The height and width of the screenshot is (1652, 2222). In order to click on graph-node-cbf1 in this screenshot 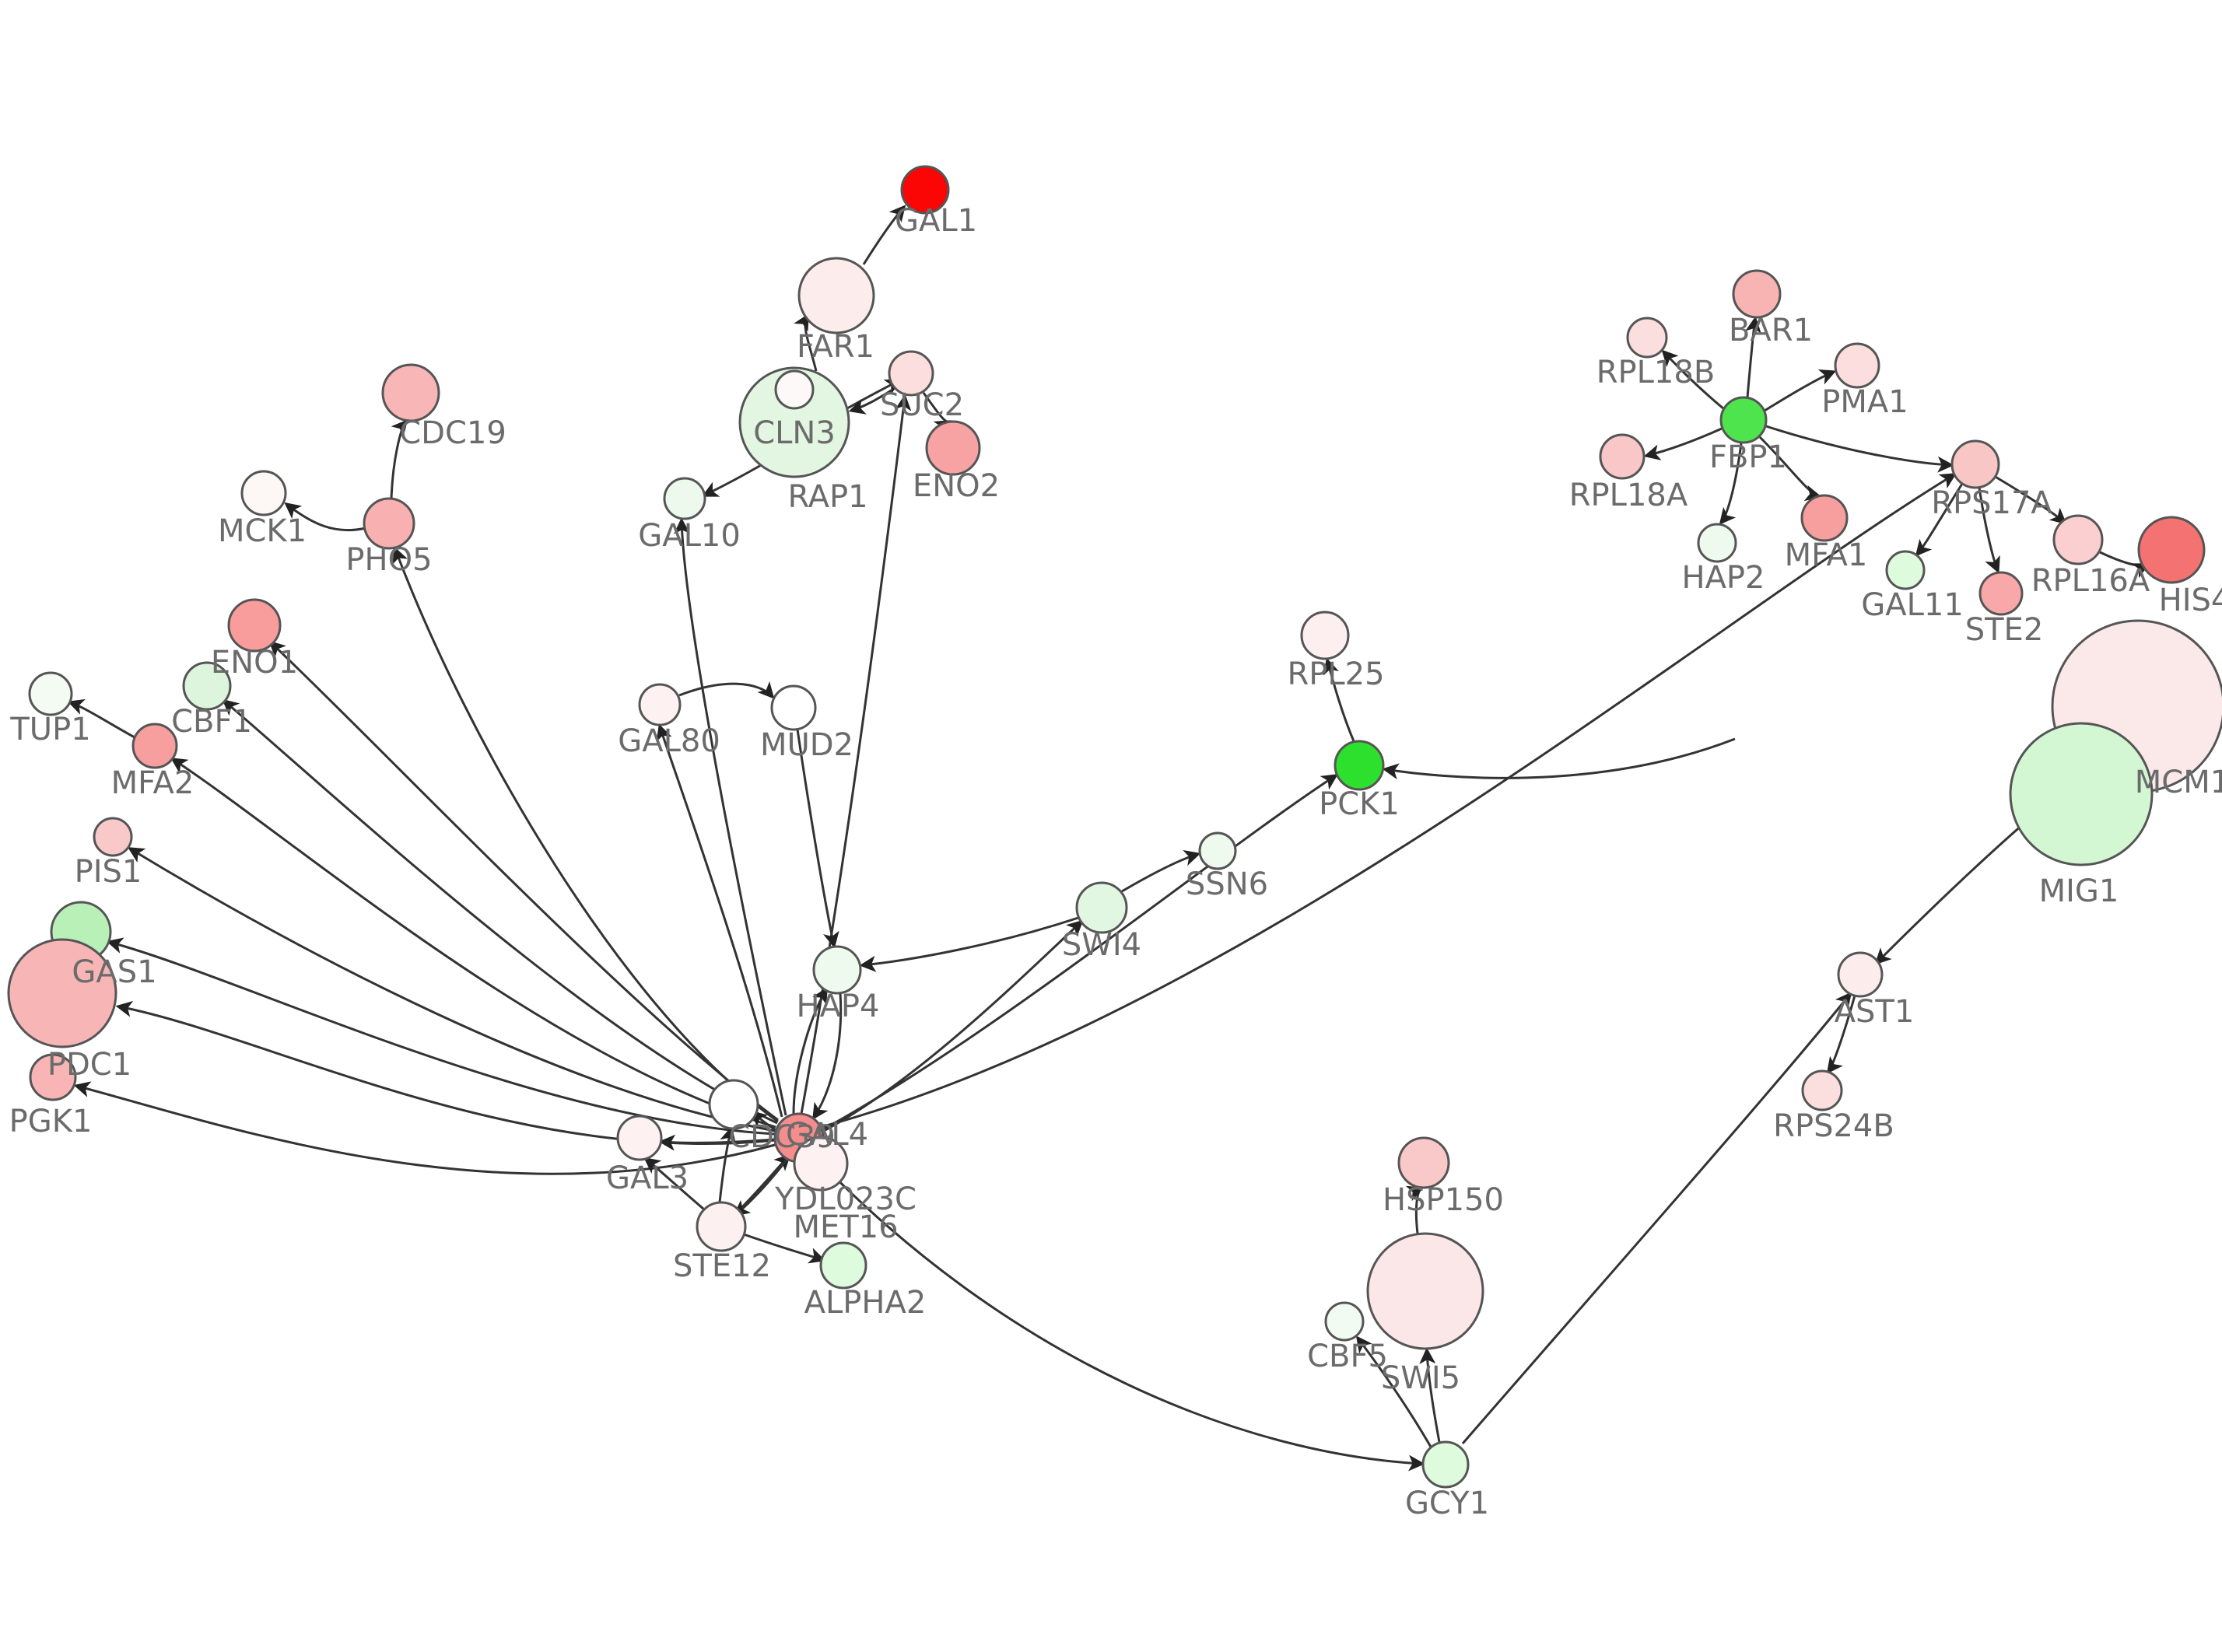, I will do `click(207, 686)`.